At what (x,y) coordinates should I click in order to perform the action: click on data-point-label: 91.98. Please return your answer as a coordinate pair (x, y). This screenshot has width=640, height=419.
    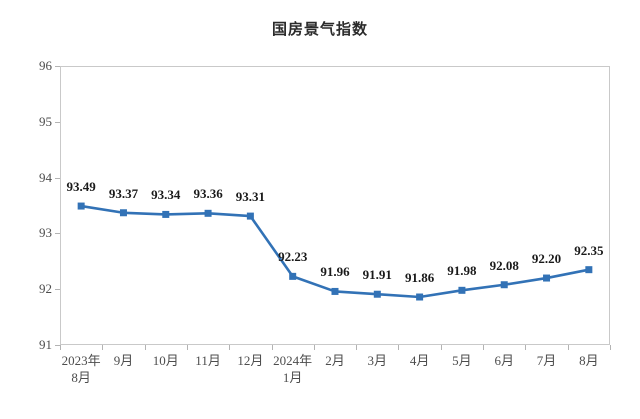
    Looking at the image, I should click on (462, 271).